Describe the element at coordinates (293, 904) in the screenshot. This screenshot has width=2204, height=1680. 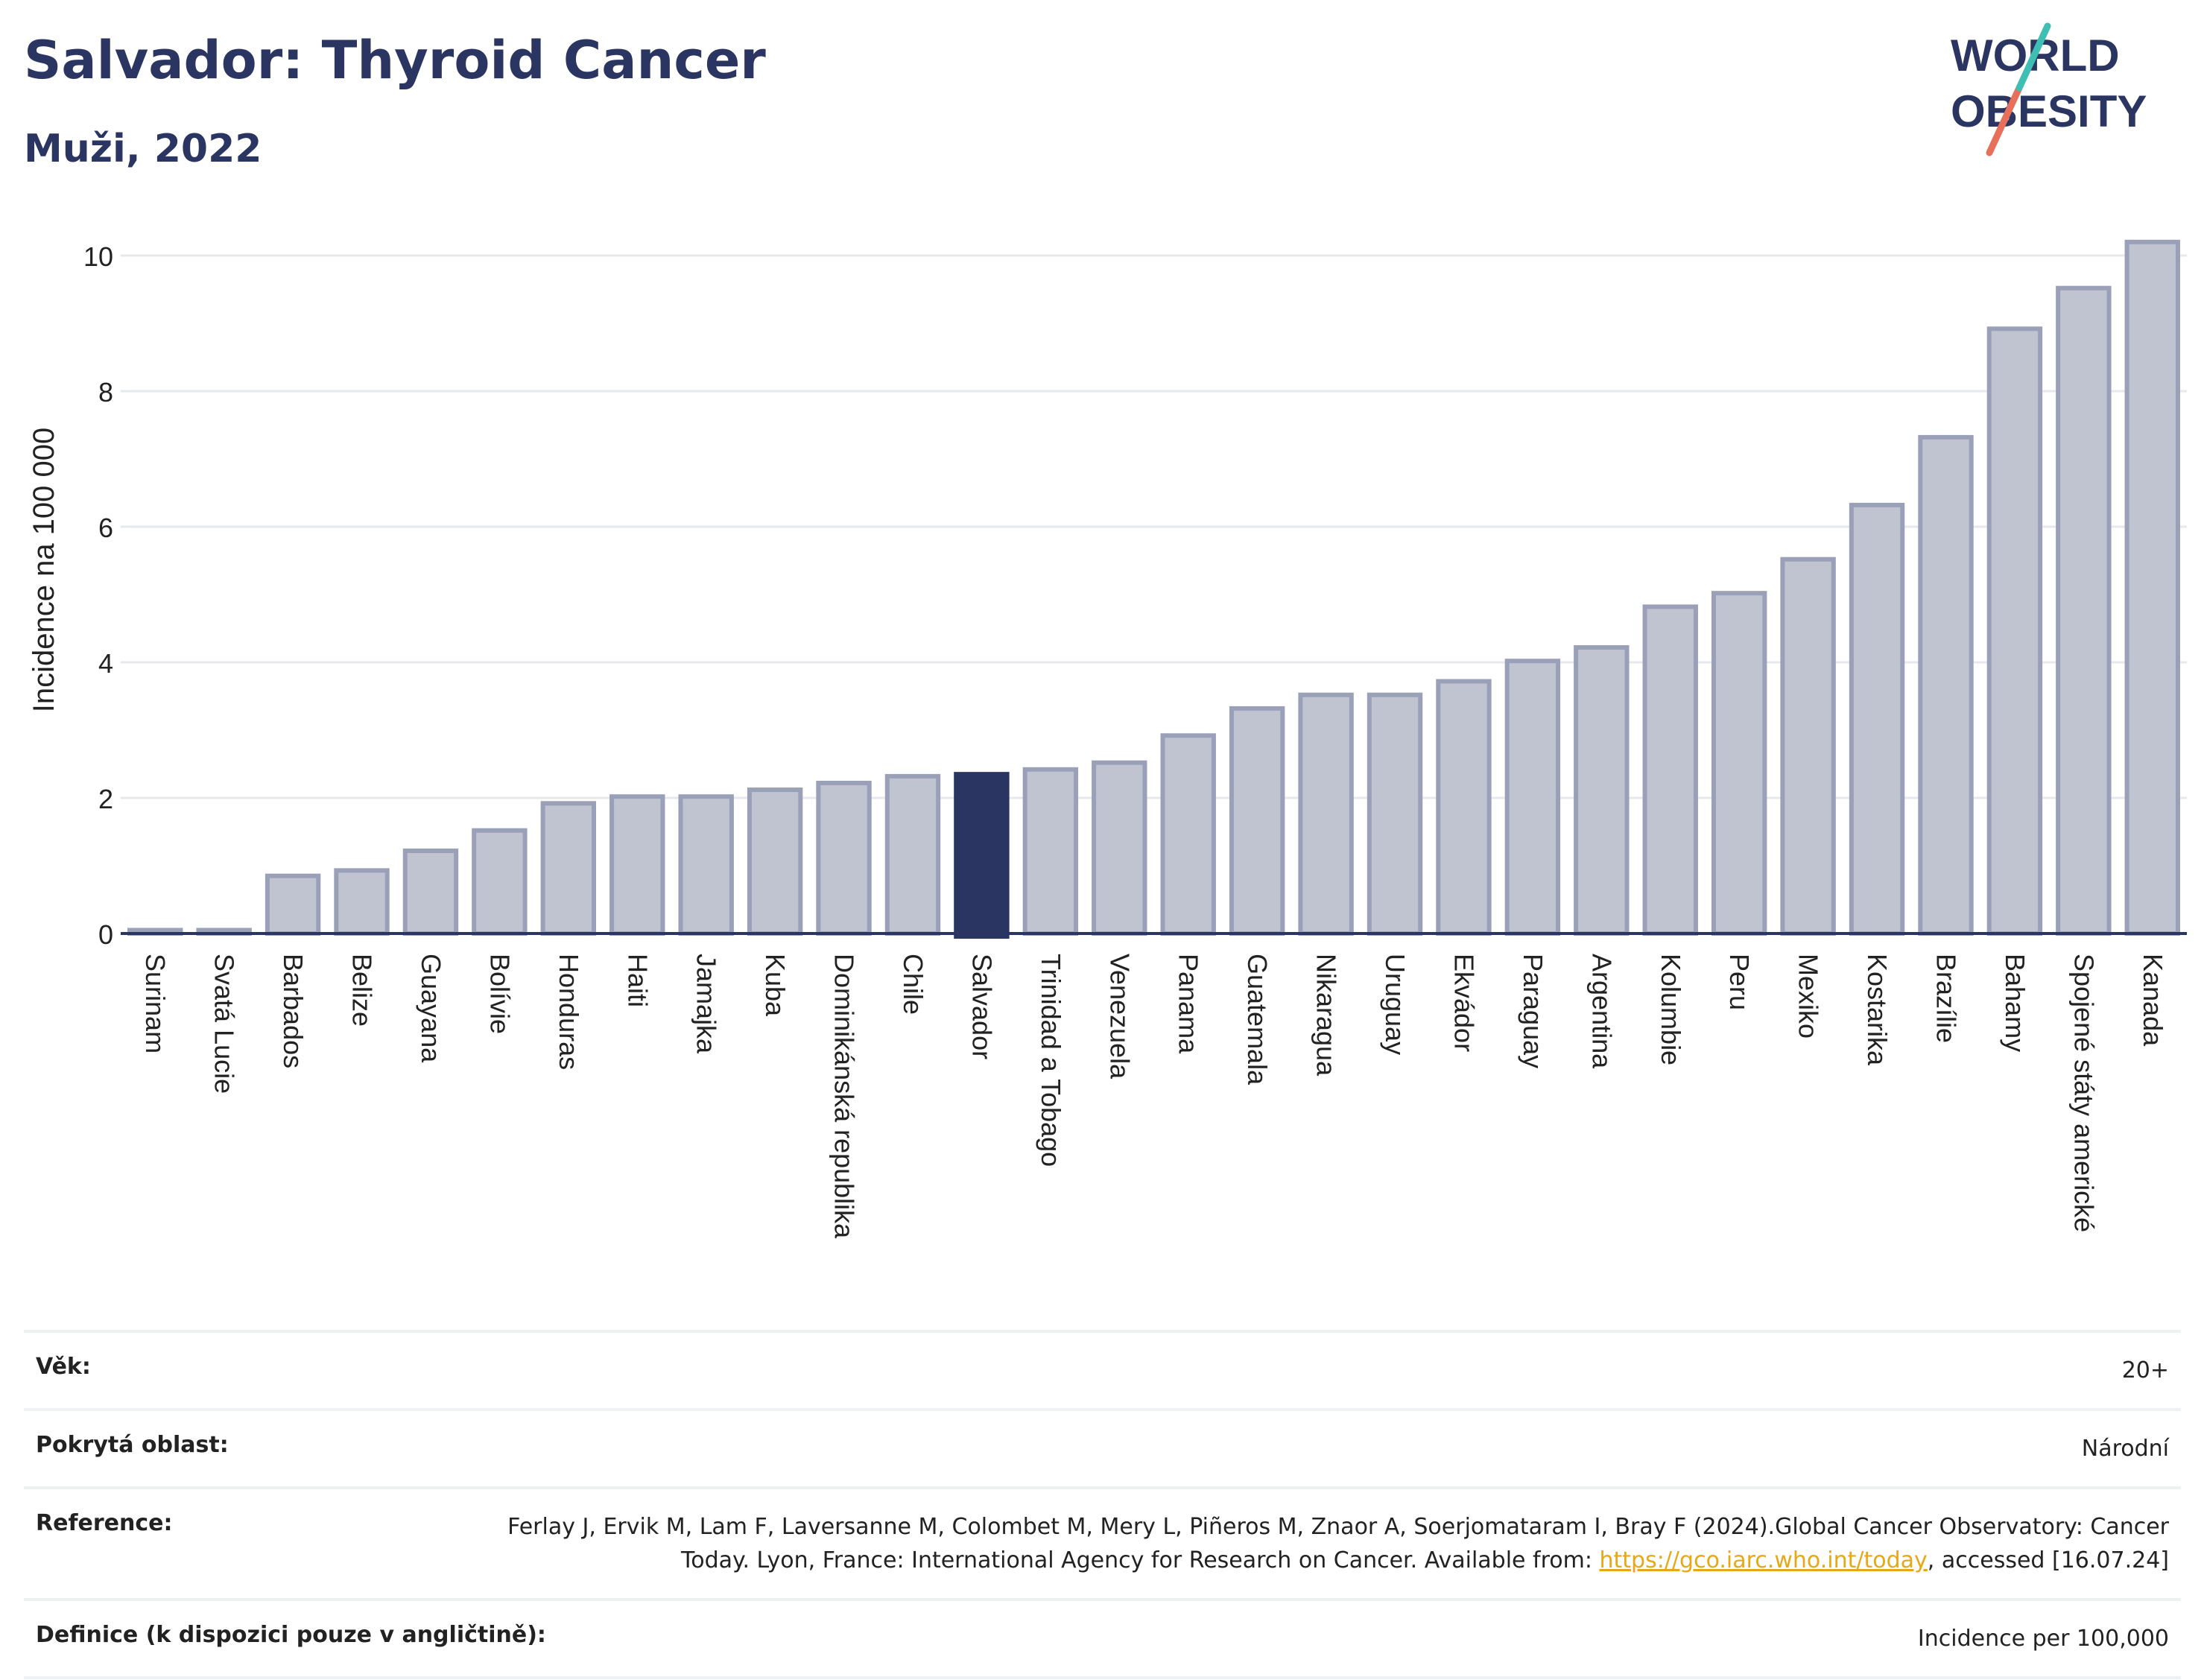
I see `bar-barbados` at that location.